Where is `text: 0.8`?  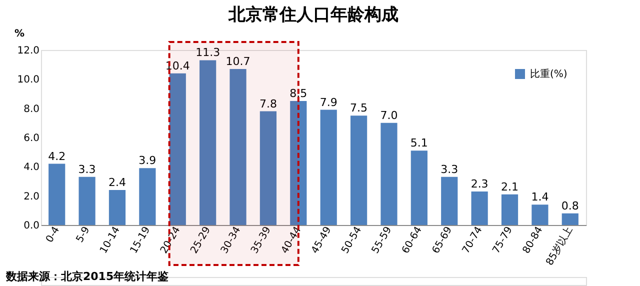 text: 0.8 is located at coordinates (570, 205).